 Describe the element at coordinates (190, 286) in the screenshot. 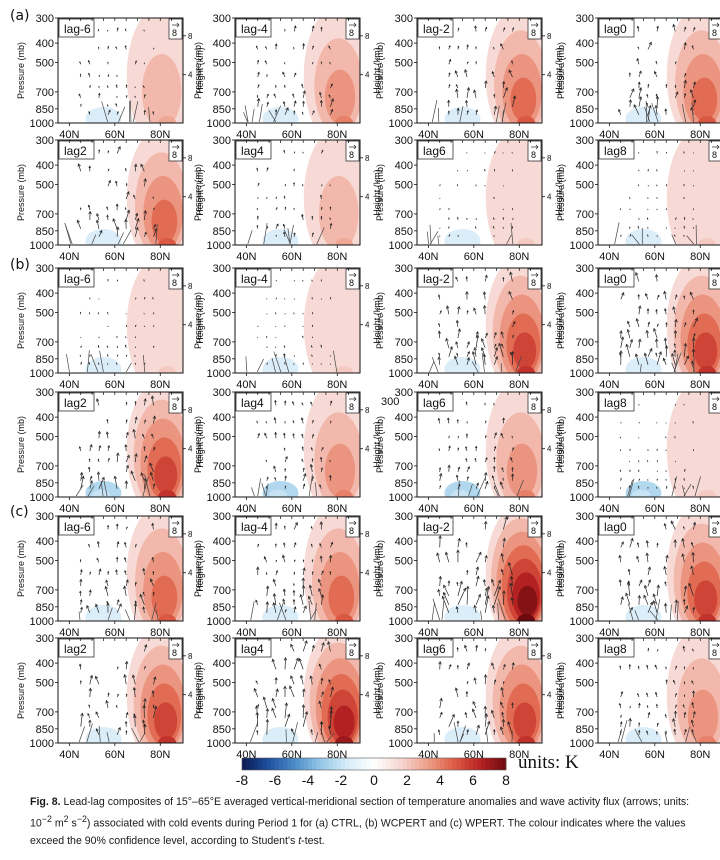

I see `y2-tick-label: 8` at that location.